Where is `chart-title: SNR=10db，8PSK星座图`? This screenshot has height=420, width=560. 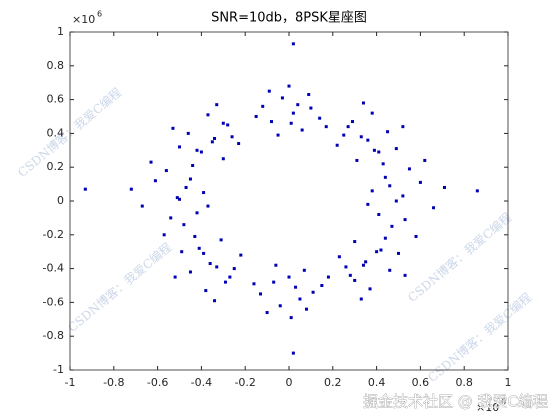
chart-title: SNR=10db，8PSK星座图 is located at coordinates (289, 18).